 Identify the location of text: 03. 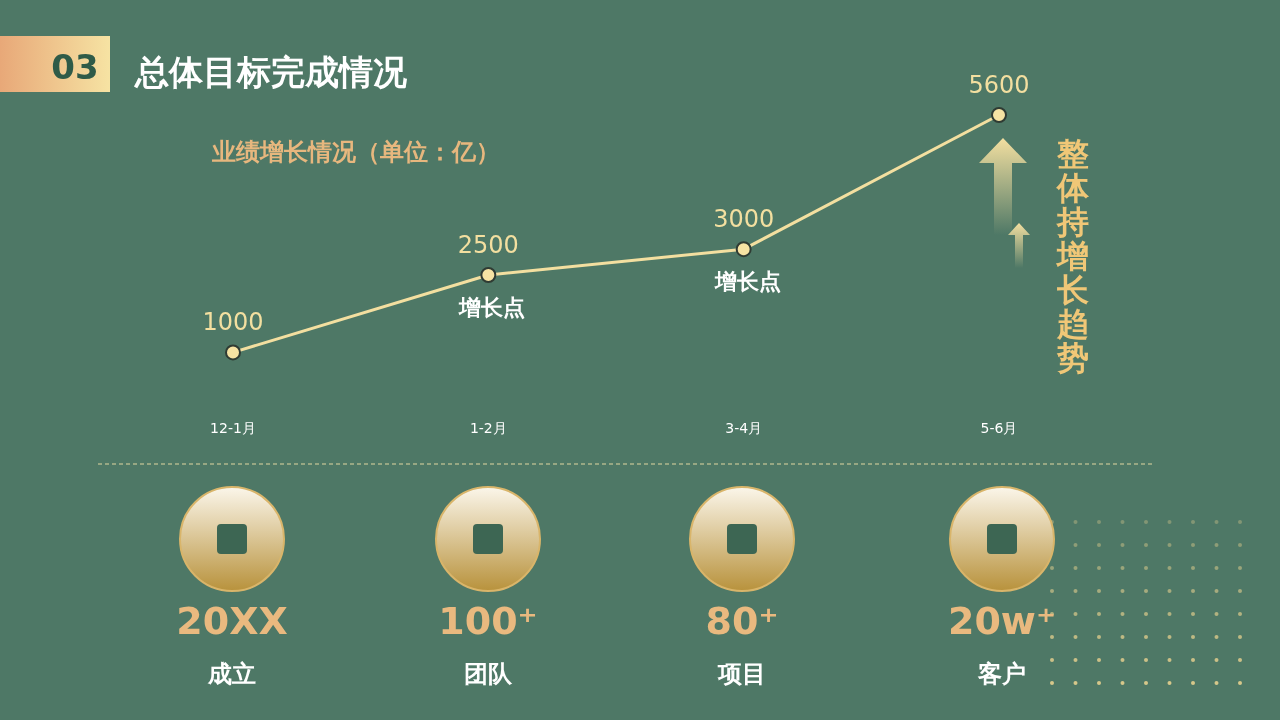
(75, 67).